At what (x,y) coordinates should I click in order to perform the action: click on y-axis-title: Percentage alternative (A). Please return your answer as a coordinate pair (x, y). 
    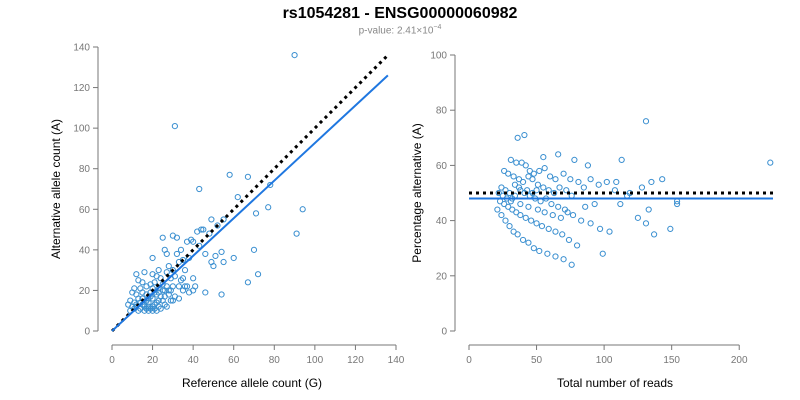
    Looking at the image, I should click on (417, 192).